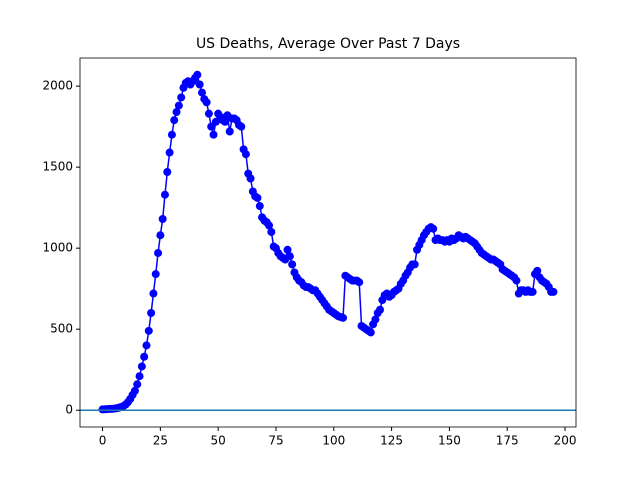  What do you see at coordinates (391, 441) in the screenshot?
I see `x-tick-label: 125` at bounding box center [391, 441].